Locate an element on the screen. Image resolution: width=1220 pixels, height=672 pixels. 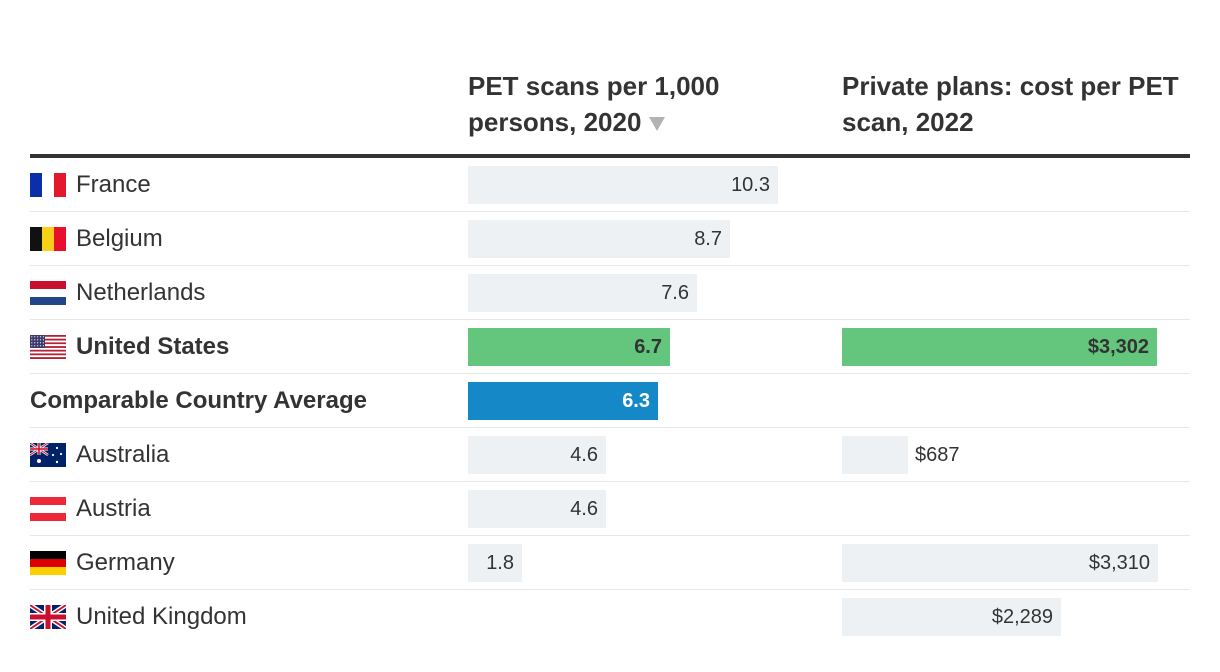
row-label-united-states: United States is located at coordinates (129, 347).